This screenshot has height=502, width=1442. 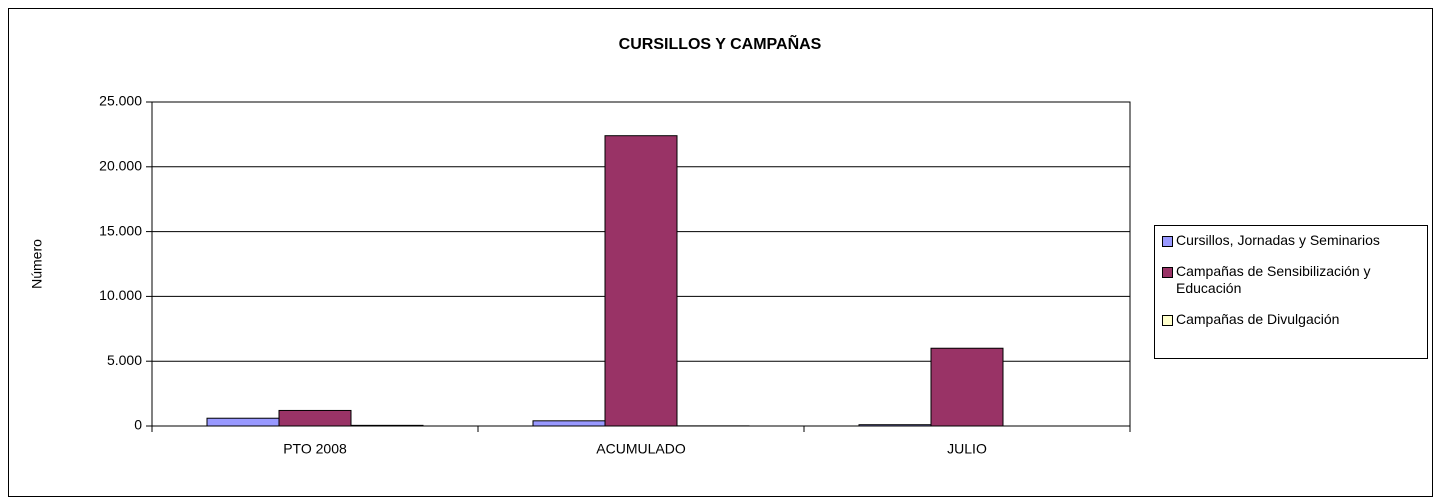 I want to click on legend-label: Campañas de Divulgación, so click(x=1258, y=319).